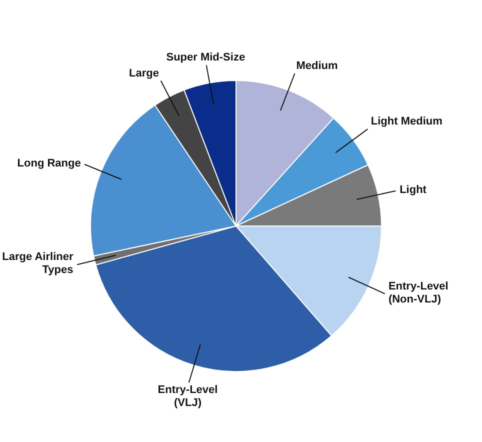 The height and width of the screenshot is (442, 482). What do you see at coordinates (413, 190) in the screenshot?
I see `slice-label: Light` at bounding box center [413, 190].